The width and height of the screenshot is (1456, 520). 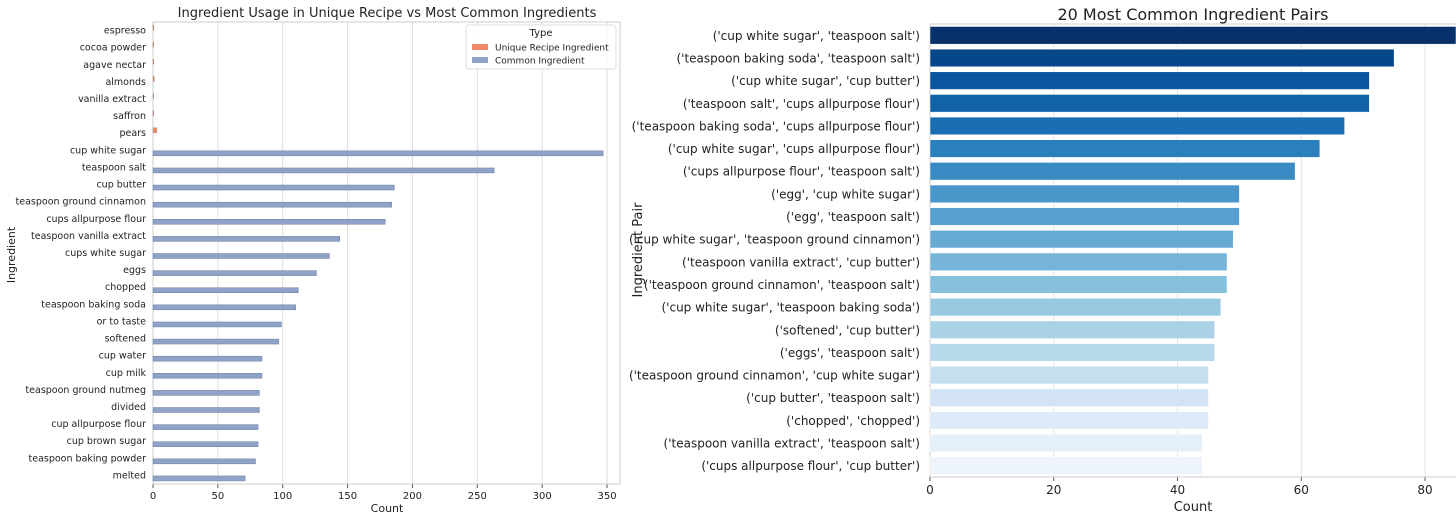 What do you see at coordinates (477, 496) in the screenshot?
I see `chart1-x-tick-label: 250` at bounding box center [477, 496].